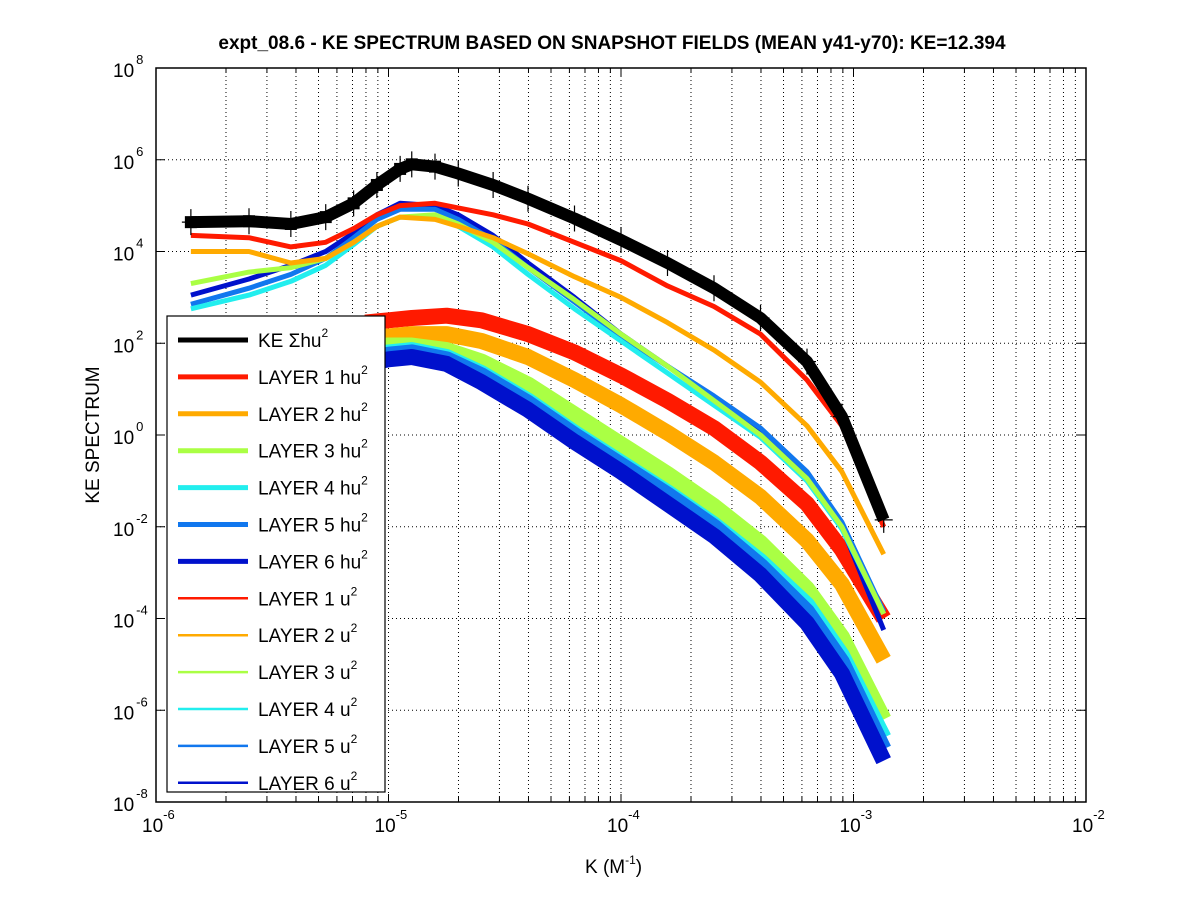 The height and width of the screenshot is (901, 1200). What do you see at coordinates (309, 452) in the screenshot?
I see `legend-label-text: LAYER 3 hu` at bounding box center [309, 452].